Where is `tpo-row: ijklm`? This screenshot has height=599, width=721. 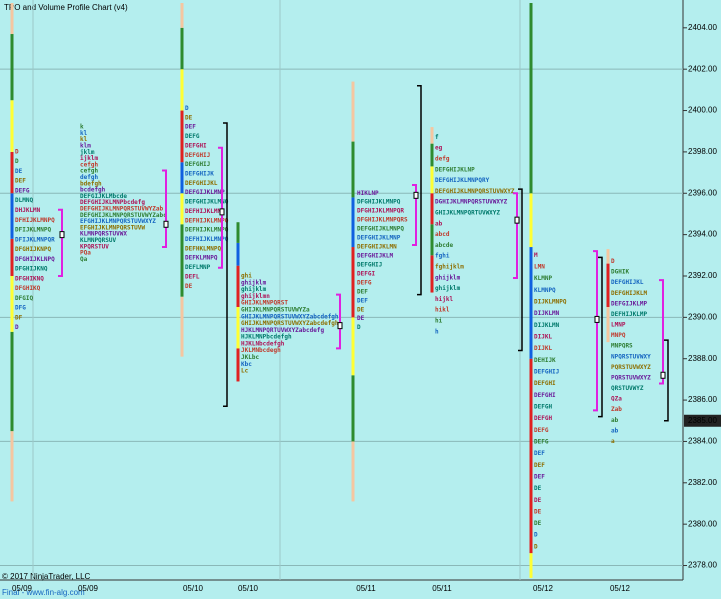
tpo-row: ijklm is located at coordinates (89, 158).